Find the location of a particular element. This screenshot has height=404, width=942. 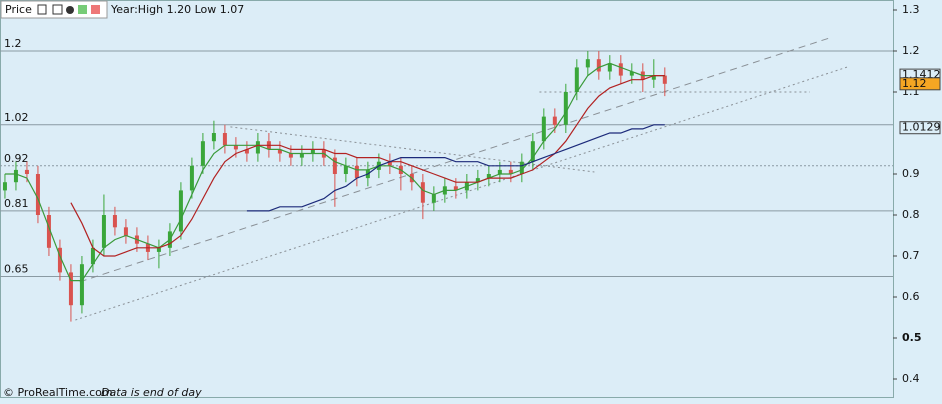

y-tick-label: 0.5 is located at coordinates (912, 337).